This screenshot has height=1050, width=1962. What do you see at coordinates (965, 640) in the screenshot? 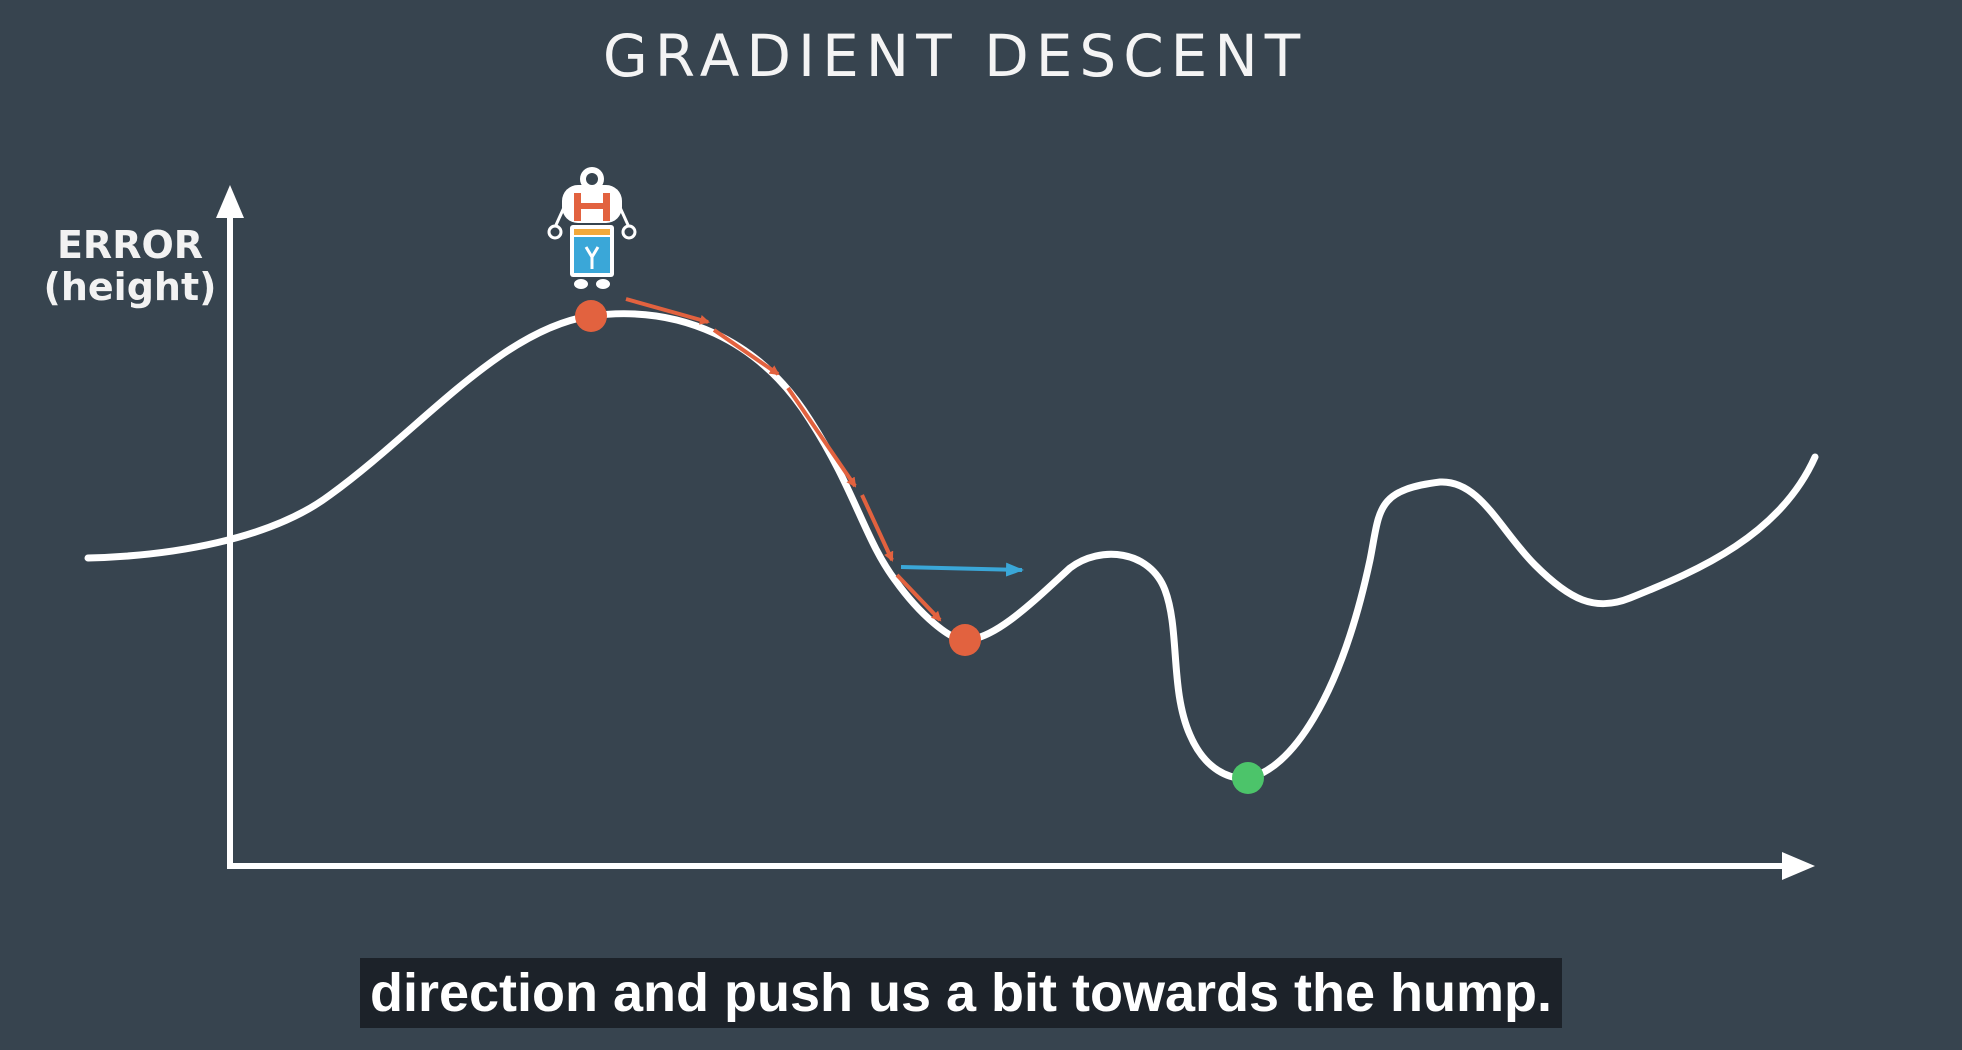
I see `local-minimum-point` at bounding box center [965, 640].